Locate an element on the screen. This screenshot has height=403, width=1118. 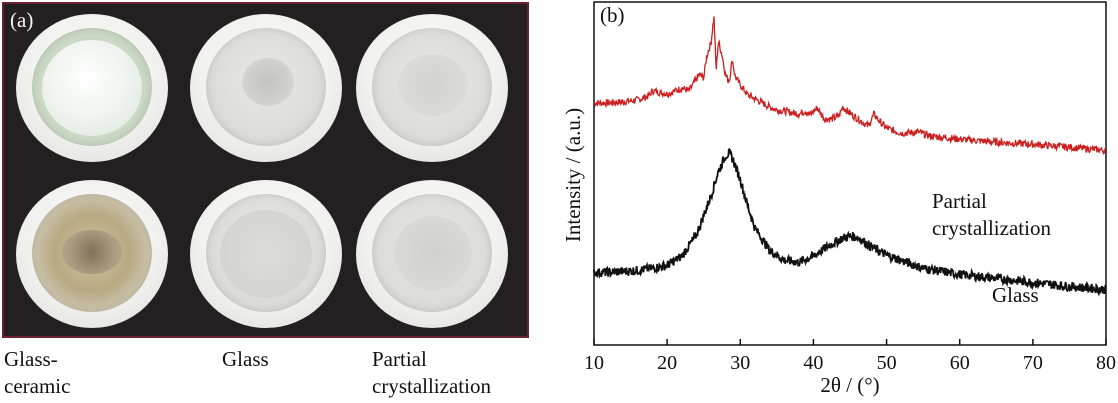
crucible-glass-ceramic-top is located at coordinates (92, 88).